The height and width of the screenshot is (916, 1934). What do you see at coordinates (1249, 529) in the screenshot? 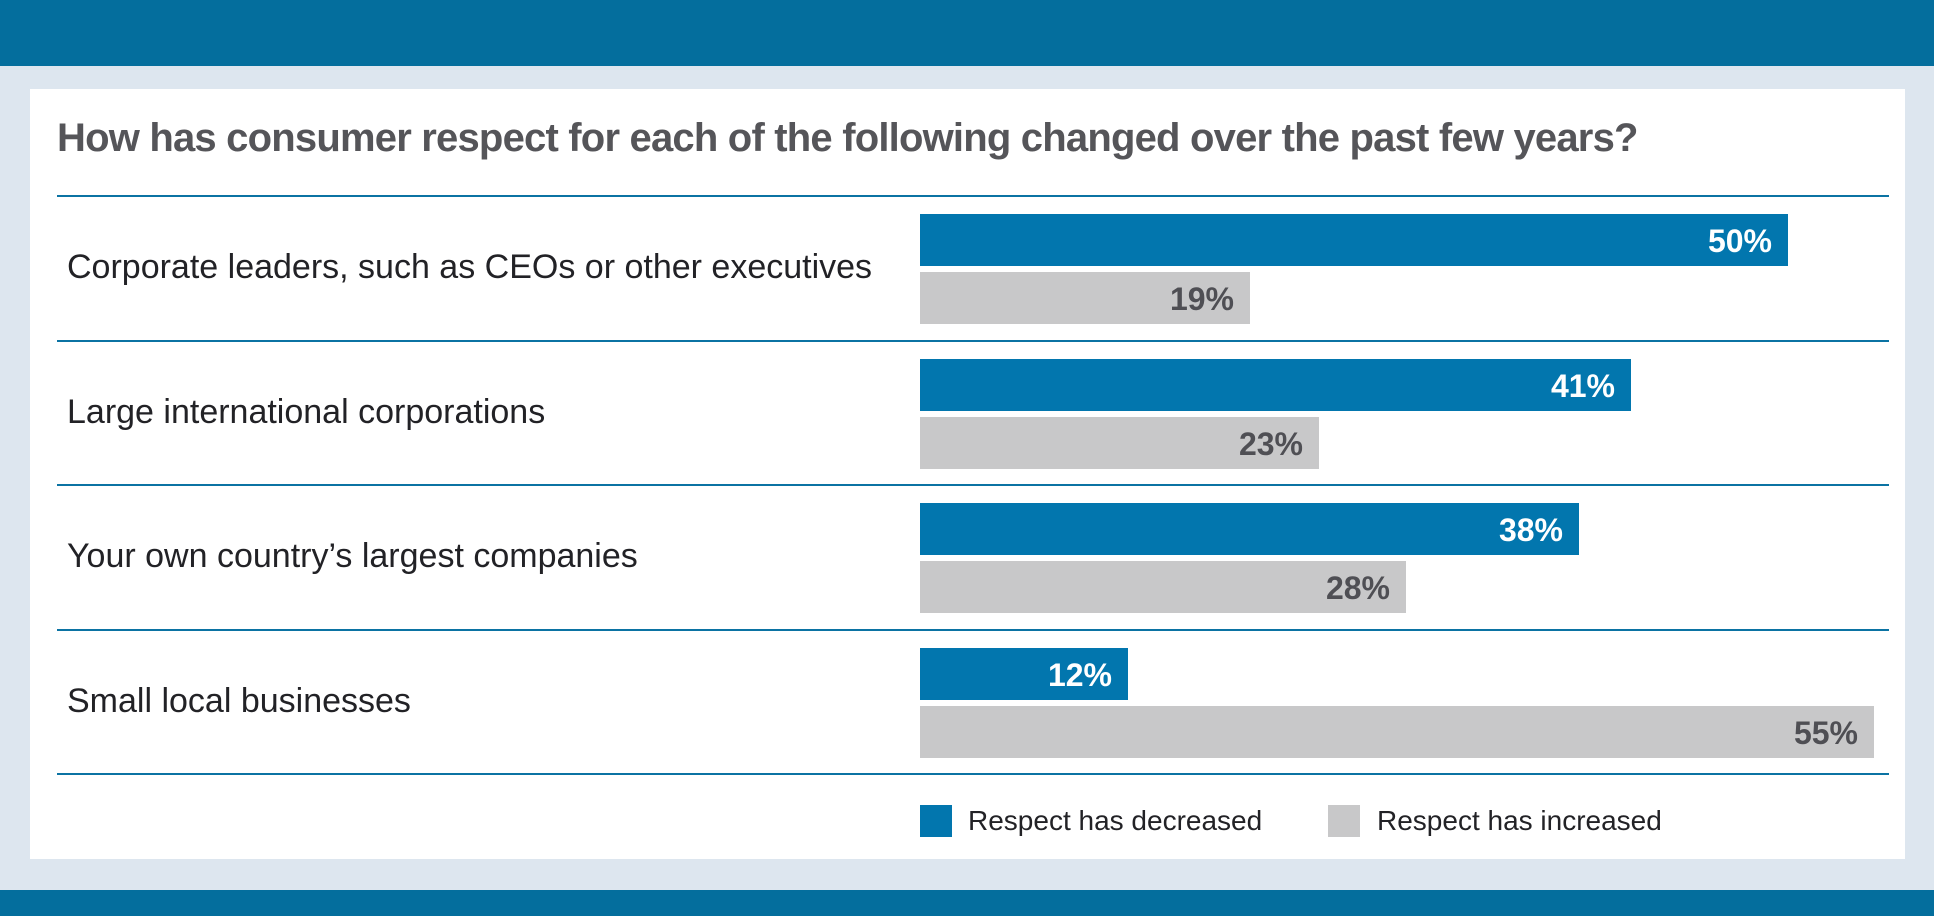
I see `bar-decreased: 38%` at bounding box center [1249, 529].